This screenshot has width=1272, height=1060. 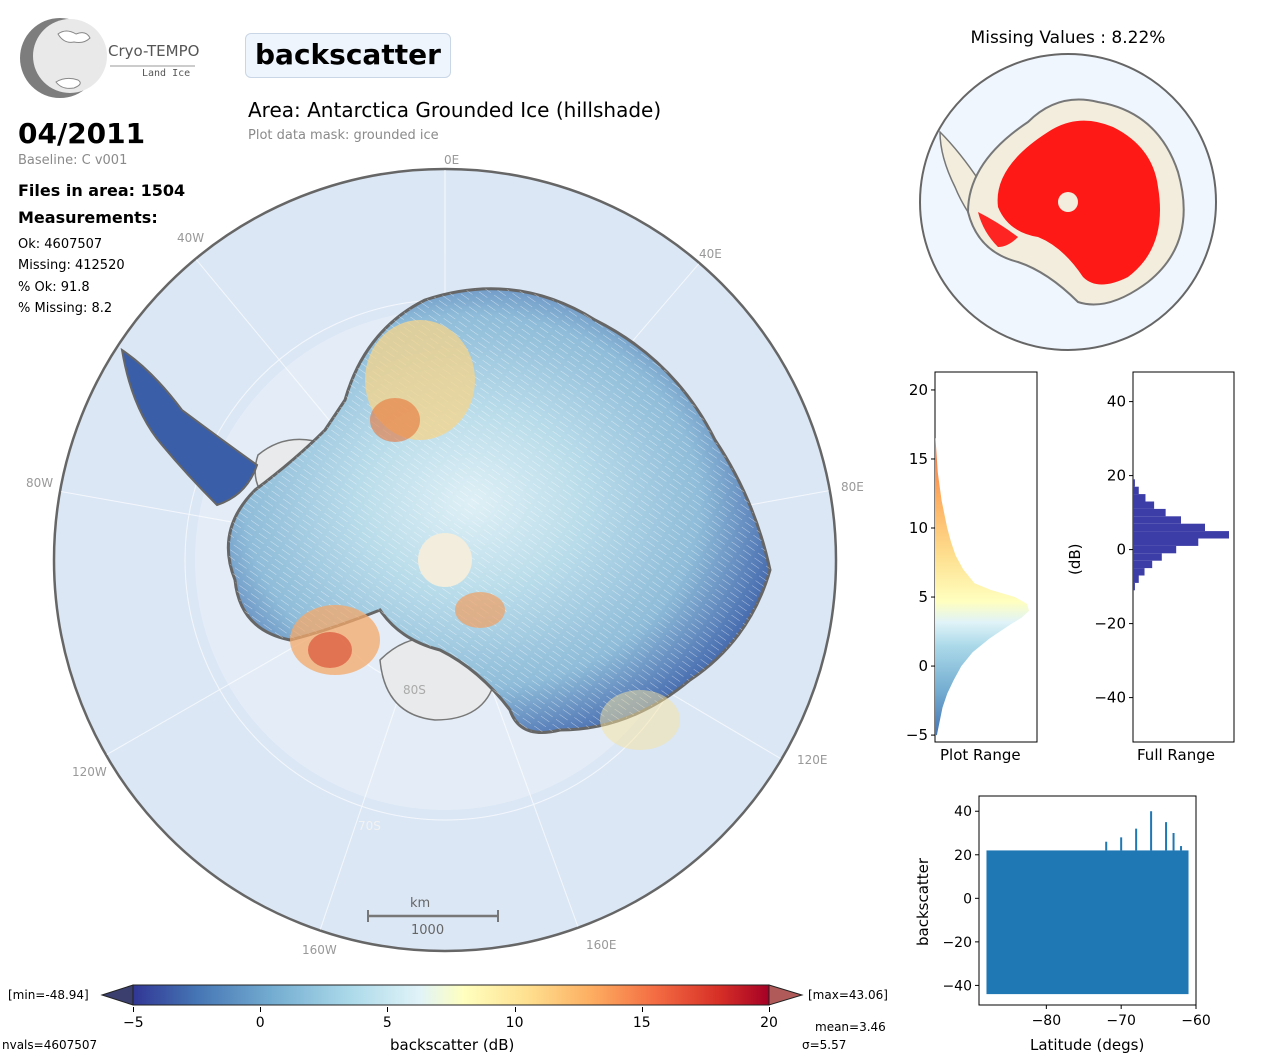 What do you see at coordinates (1121, 550) in the screenshot?
I see `full-range-ytick: 0` at bounding box center [1121, 550].